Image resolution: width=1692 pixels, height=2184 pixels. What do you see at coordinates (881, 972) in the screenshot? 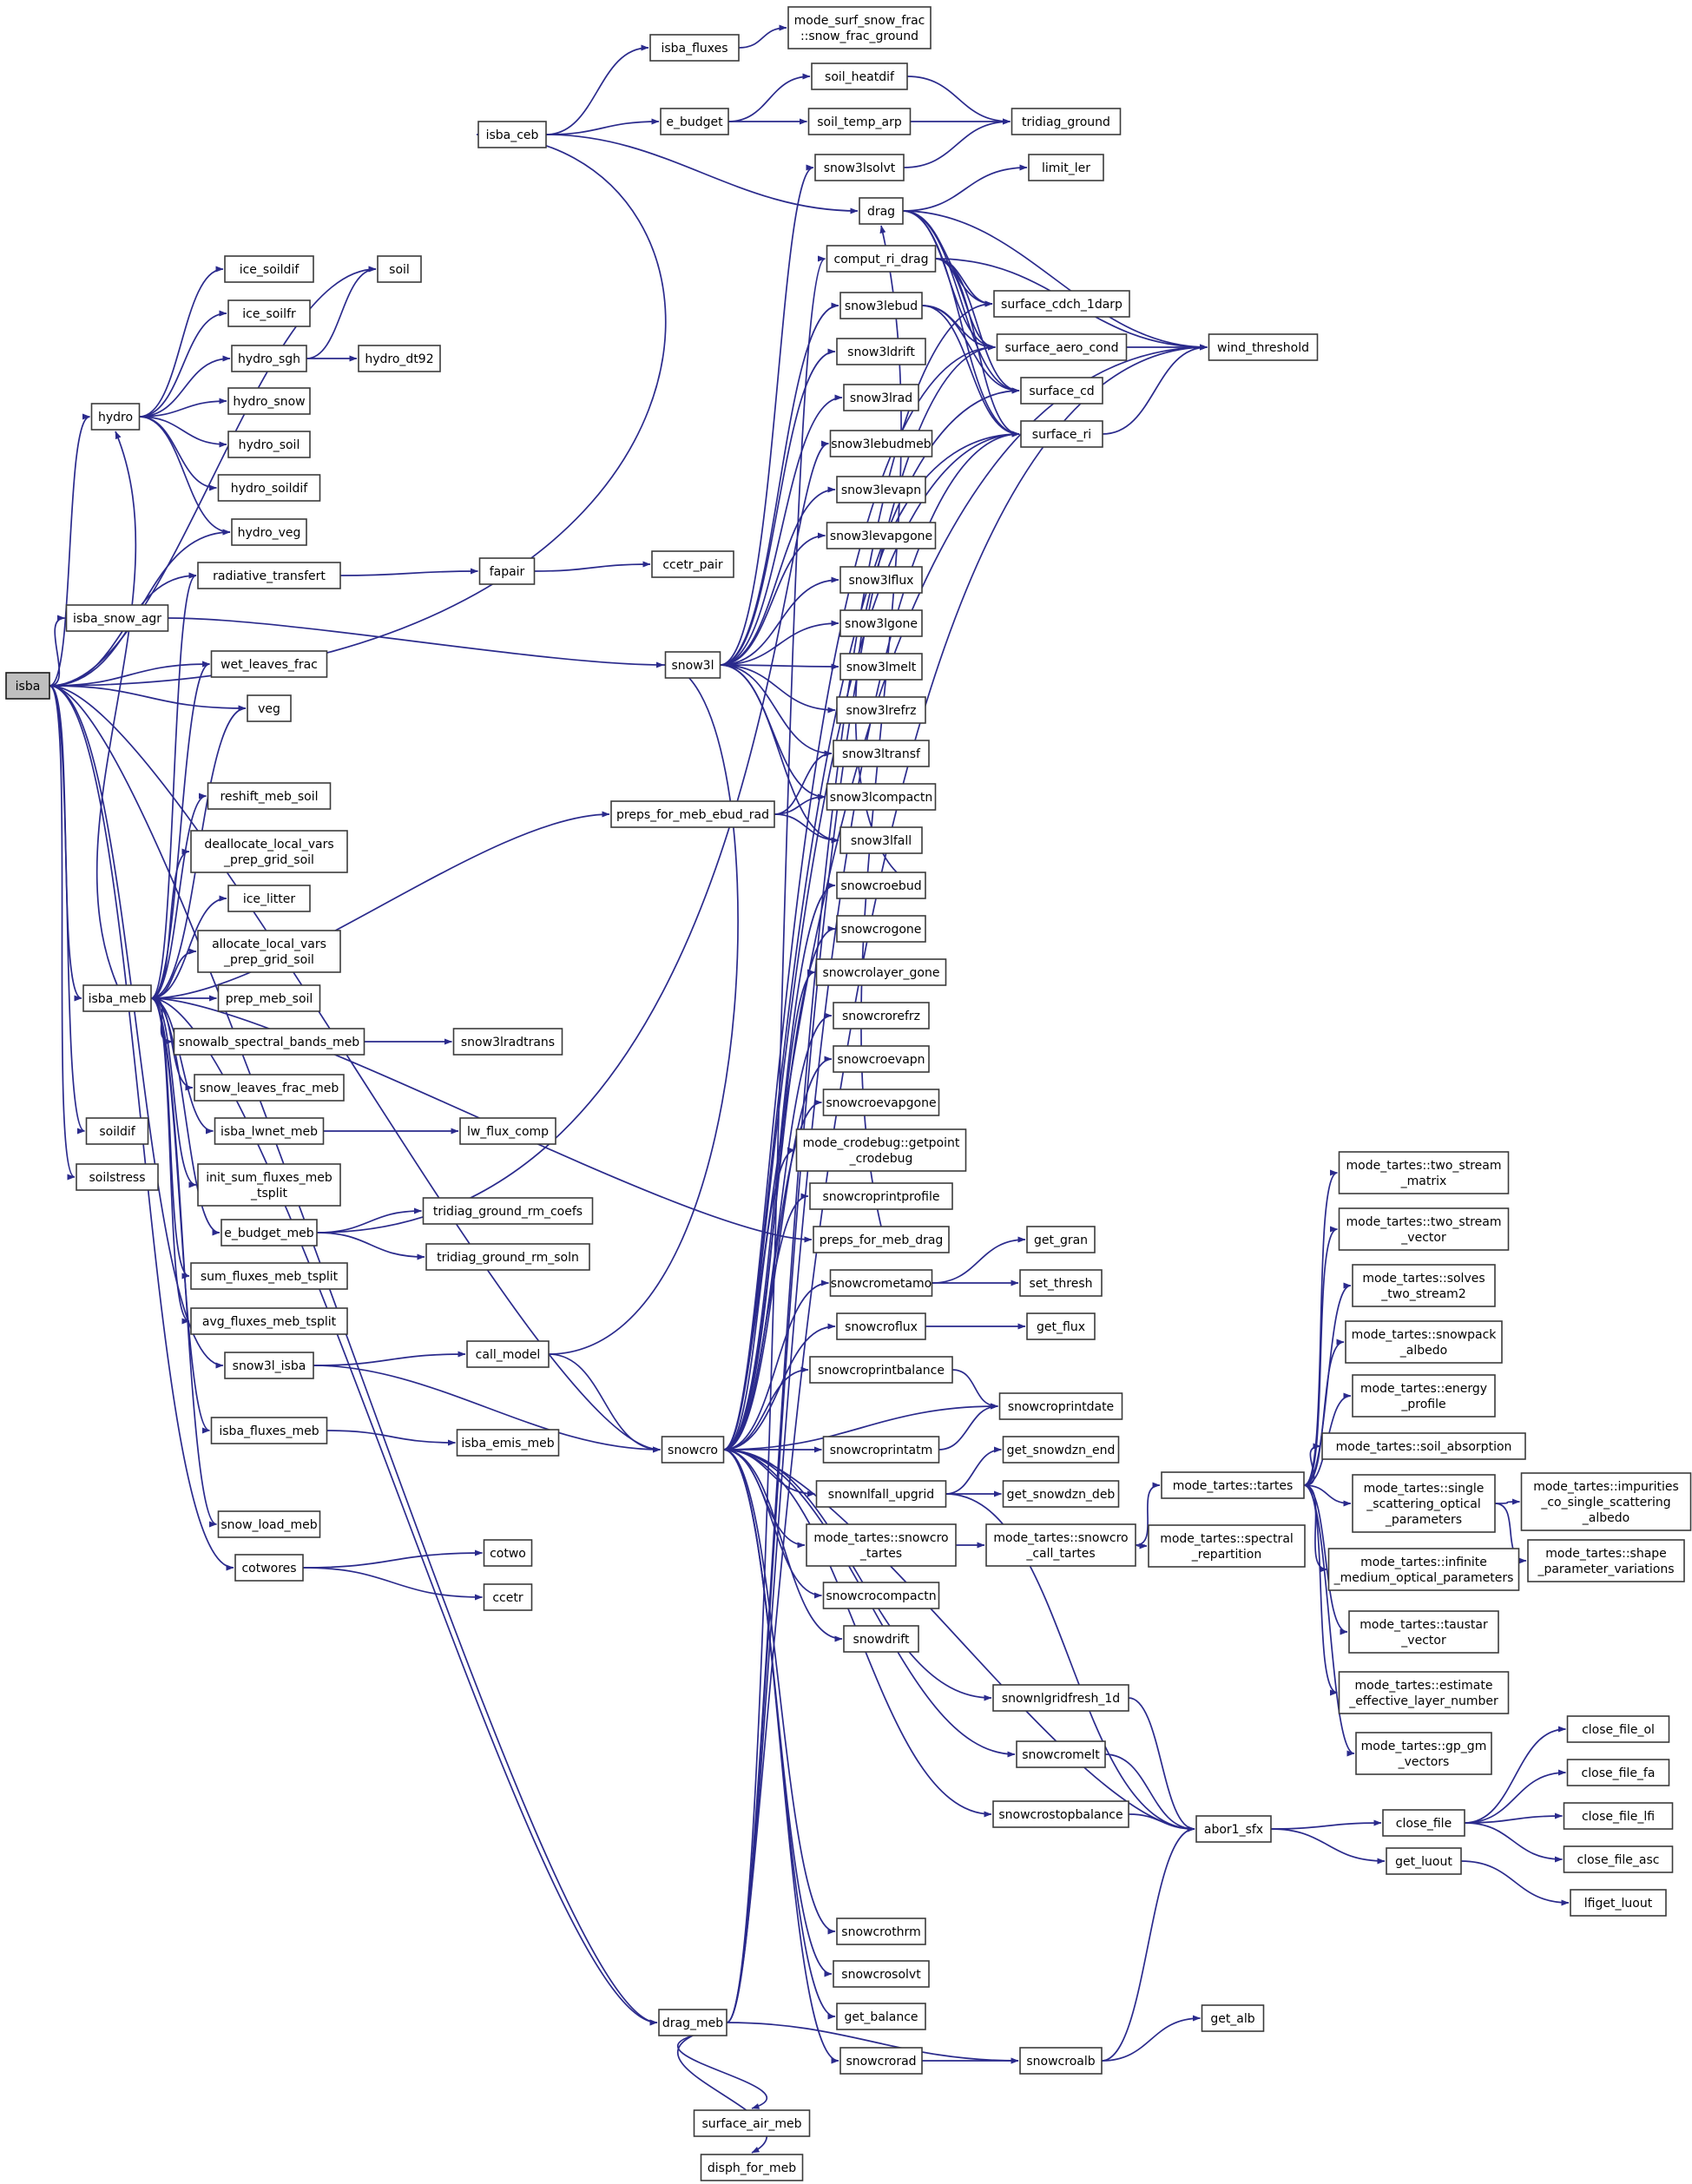
I see `node-snowcrolayer_gone: snowcrolayer_gone` at bounding box center [881, 972].